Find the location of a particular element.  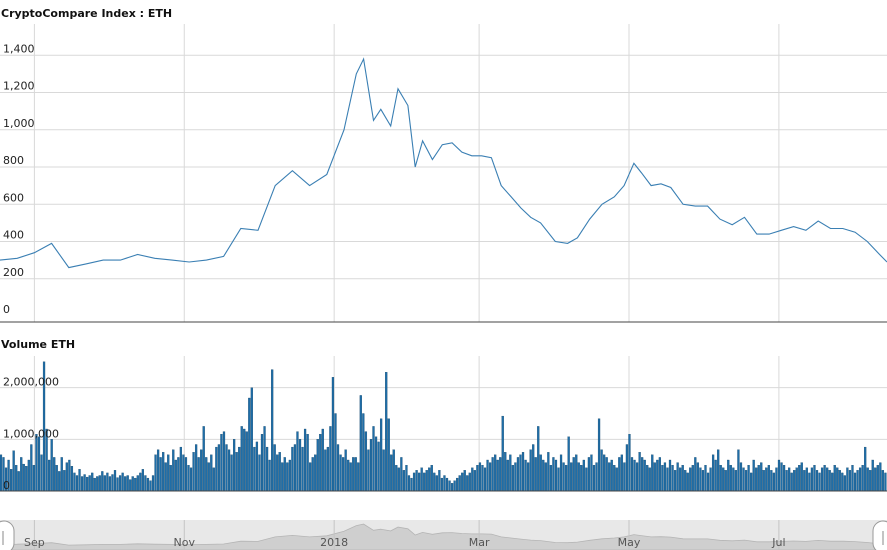

navigator-left-handle is located at coordinates (7, 535).